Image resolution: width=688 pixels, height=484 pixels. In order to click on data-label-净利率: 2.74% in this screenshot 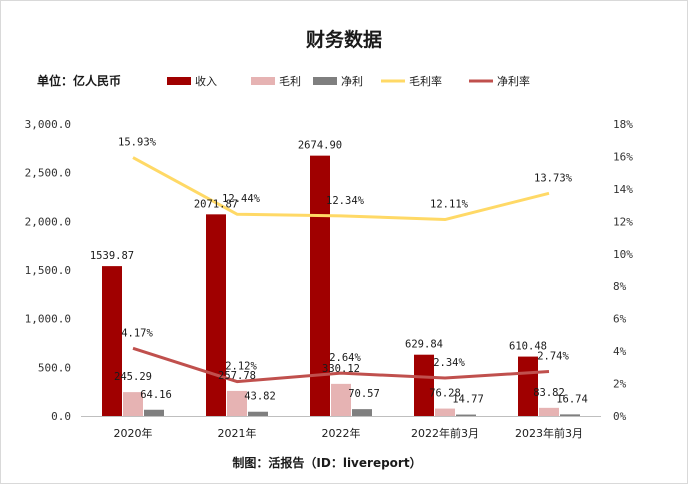, I will do `click(553, 357)`.